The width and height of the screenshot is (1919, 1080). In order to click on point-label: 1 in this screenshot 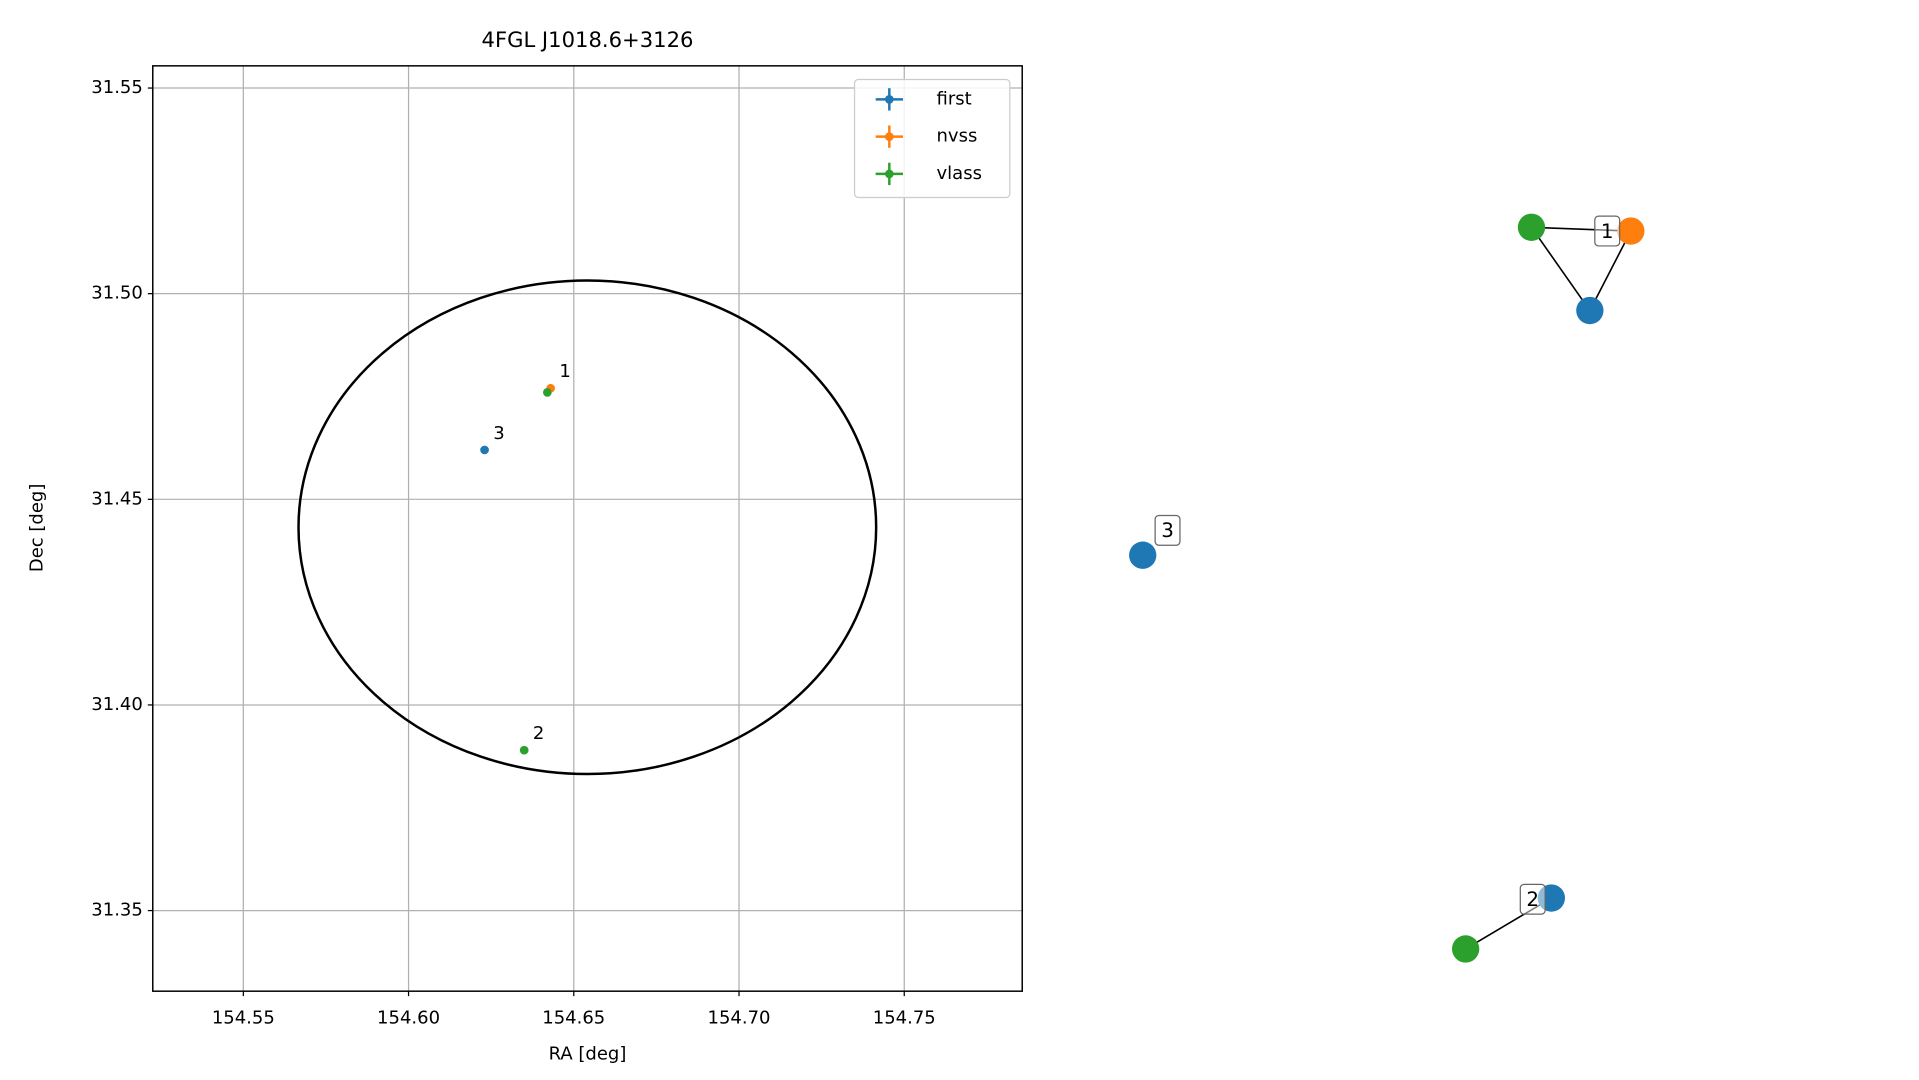, I will do `click(564, 371)`.